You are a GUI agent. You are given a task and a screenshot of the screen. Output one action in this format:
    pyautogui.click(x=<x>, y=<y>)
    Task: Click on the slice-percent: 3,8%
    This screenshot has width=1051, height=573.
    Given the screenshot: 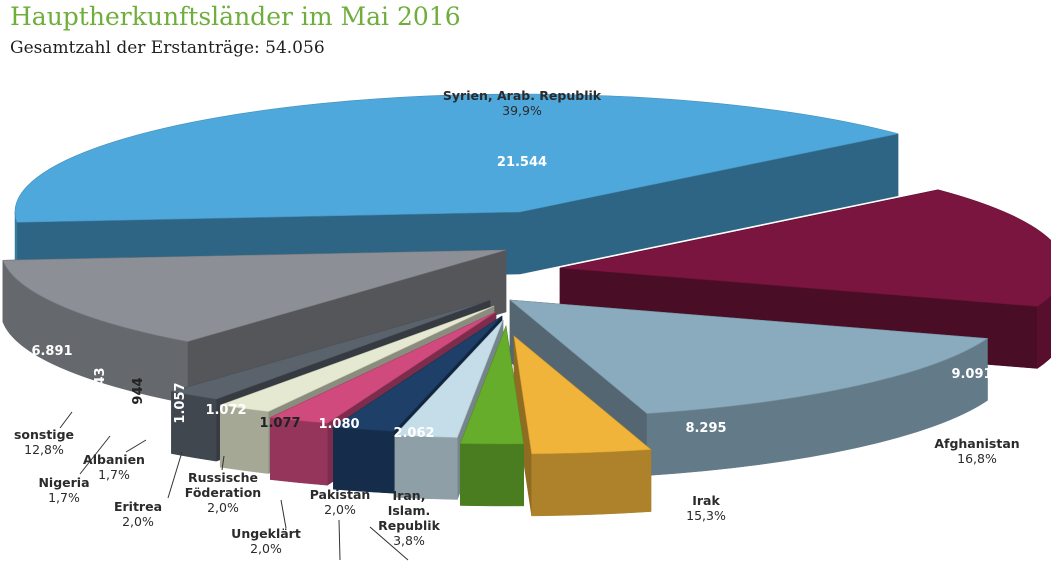 What is the action you would take?
    pyautogui.click(x=409, y=540)
    